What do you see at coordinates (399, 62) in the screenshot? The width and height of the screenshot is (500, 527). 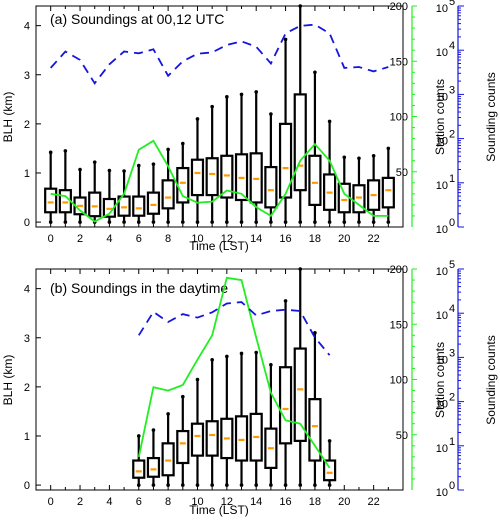 I see `panel-a-station-tick-label: 150` at bounding box center [399, 62].